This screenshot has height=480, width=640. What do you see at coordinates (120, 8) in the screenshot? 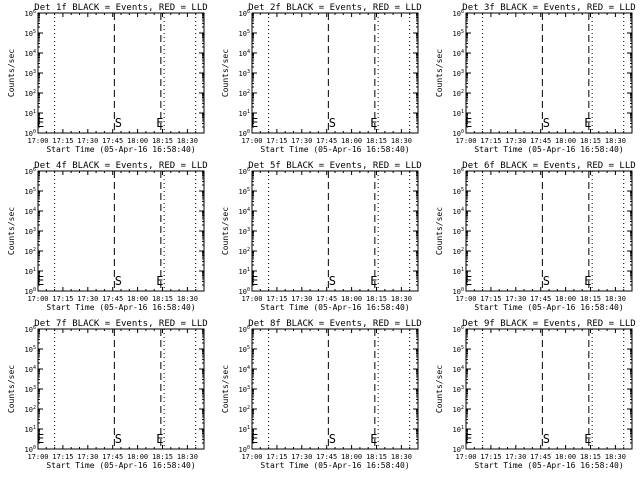
I see `panel-title: Det 1f BLACK = Events, RED = LLD` at bounding box center [120, 8].